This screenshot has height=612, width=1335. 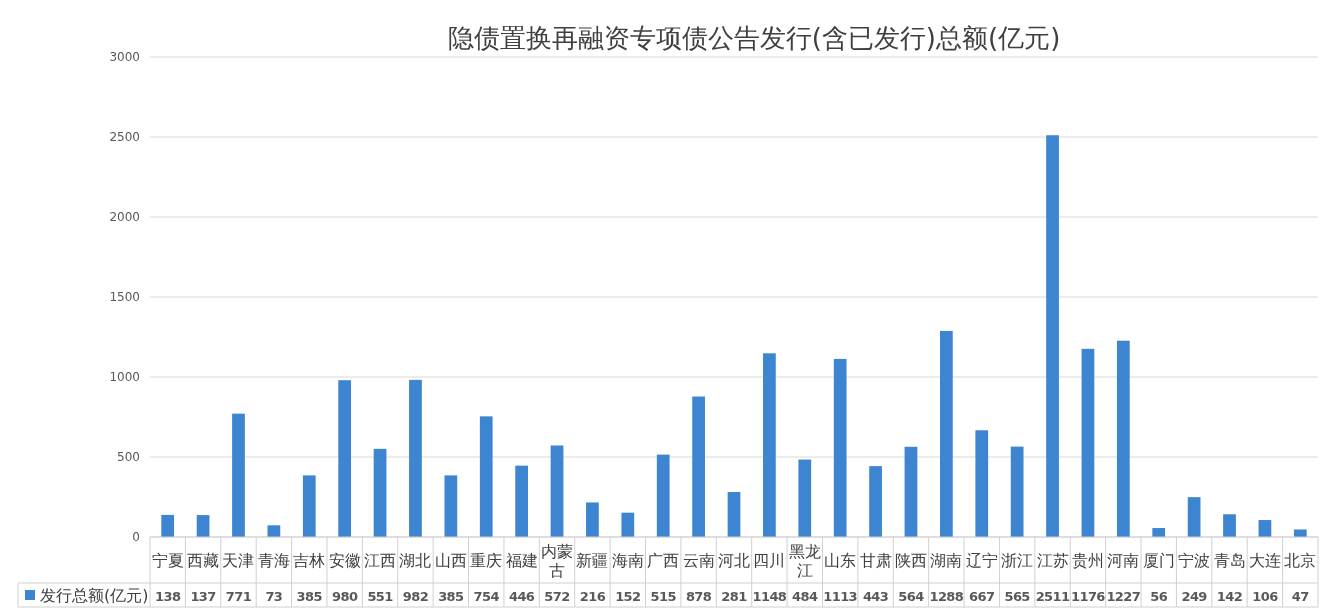 What do you see at coordinates (203, 596) in the screenshot?
I see `data-label: 137` at bounding box center [203, 596].